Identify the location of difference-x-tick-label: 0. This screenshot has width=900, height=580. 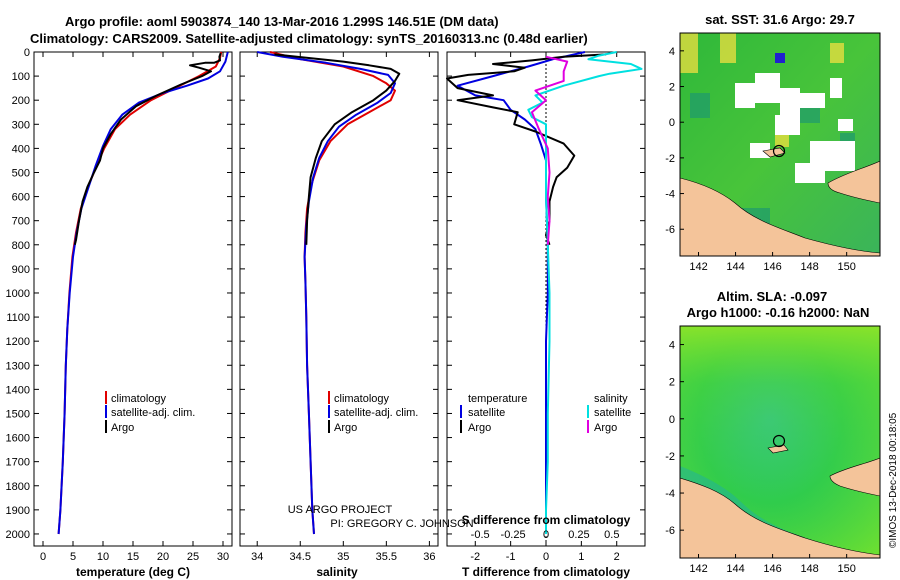
(546, 557).